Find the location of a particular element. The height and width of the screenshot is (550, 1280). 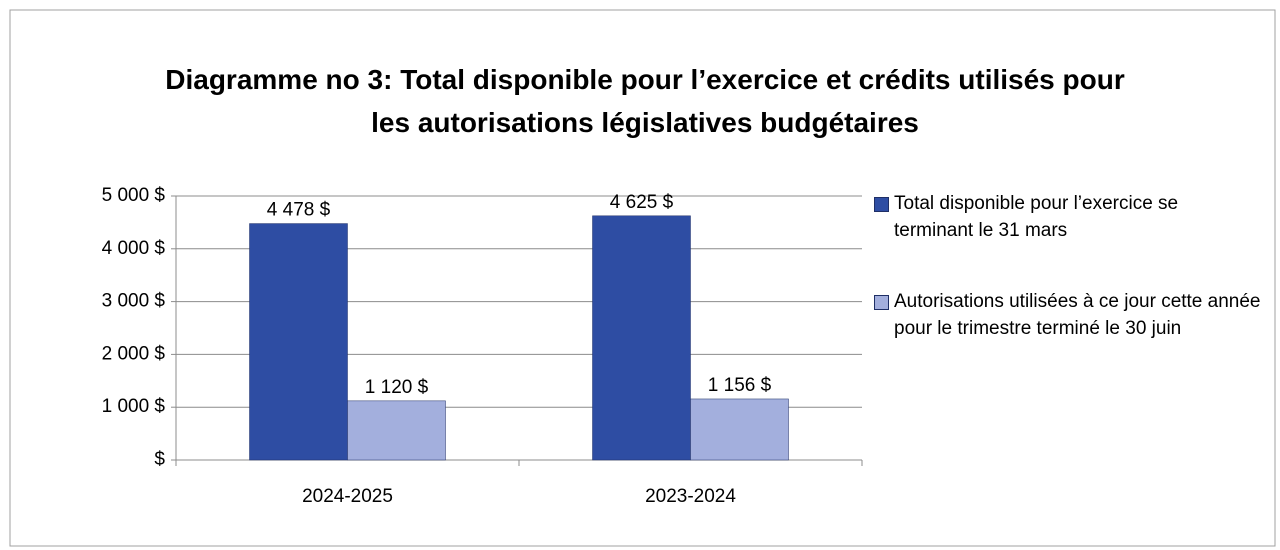

y-tick-label: 1 000 $ is located at coordinates (134, 406).